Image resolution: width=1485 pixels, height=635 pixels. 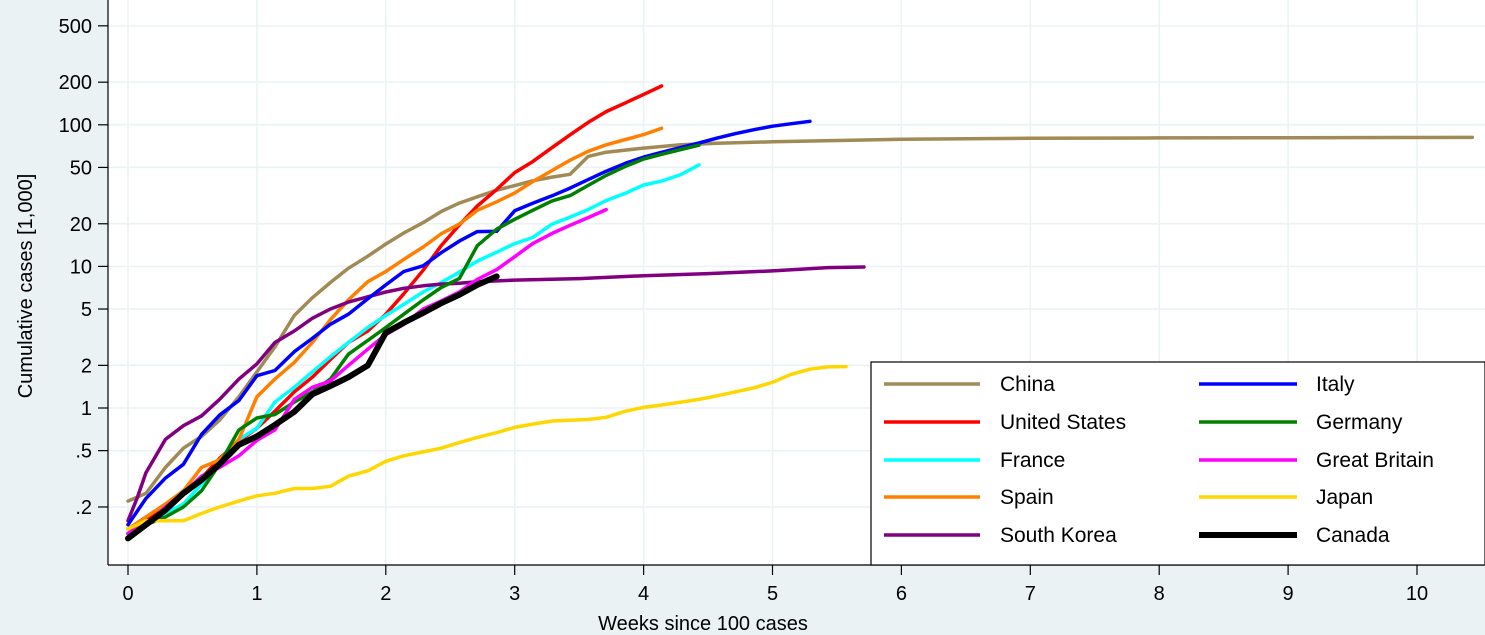 I want to click on y-tick-label: .2, so click(x=83, y=508).